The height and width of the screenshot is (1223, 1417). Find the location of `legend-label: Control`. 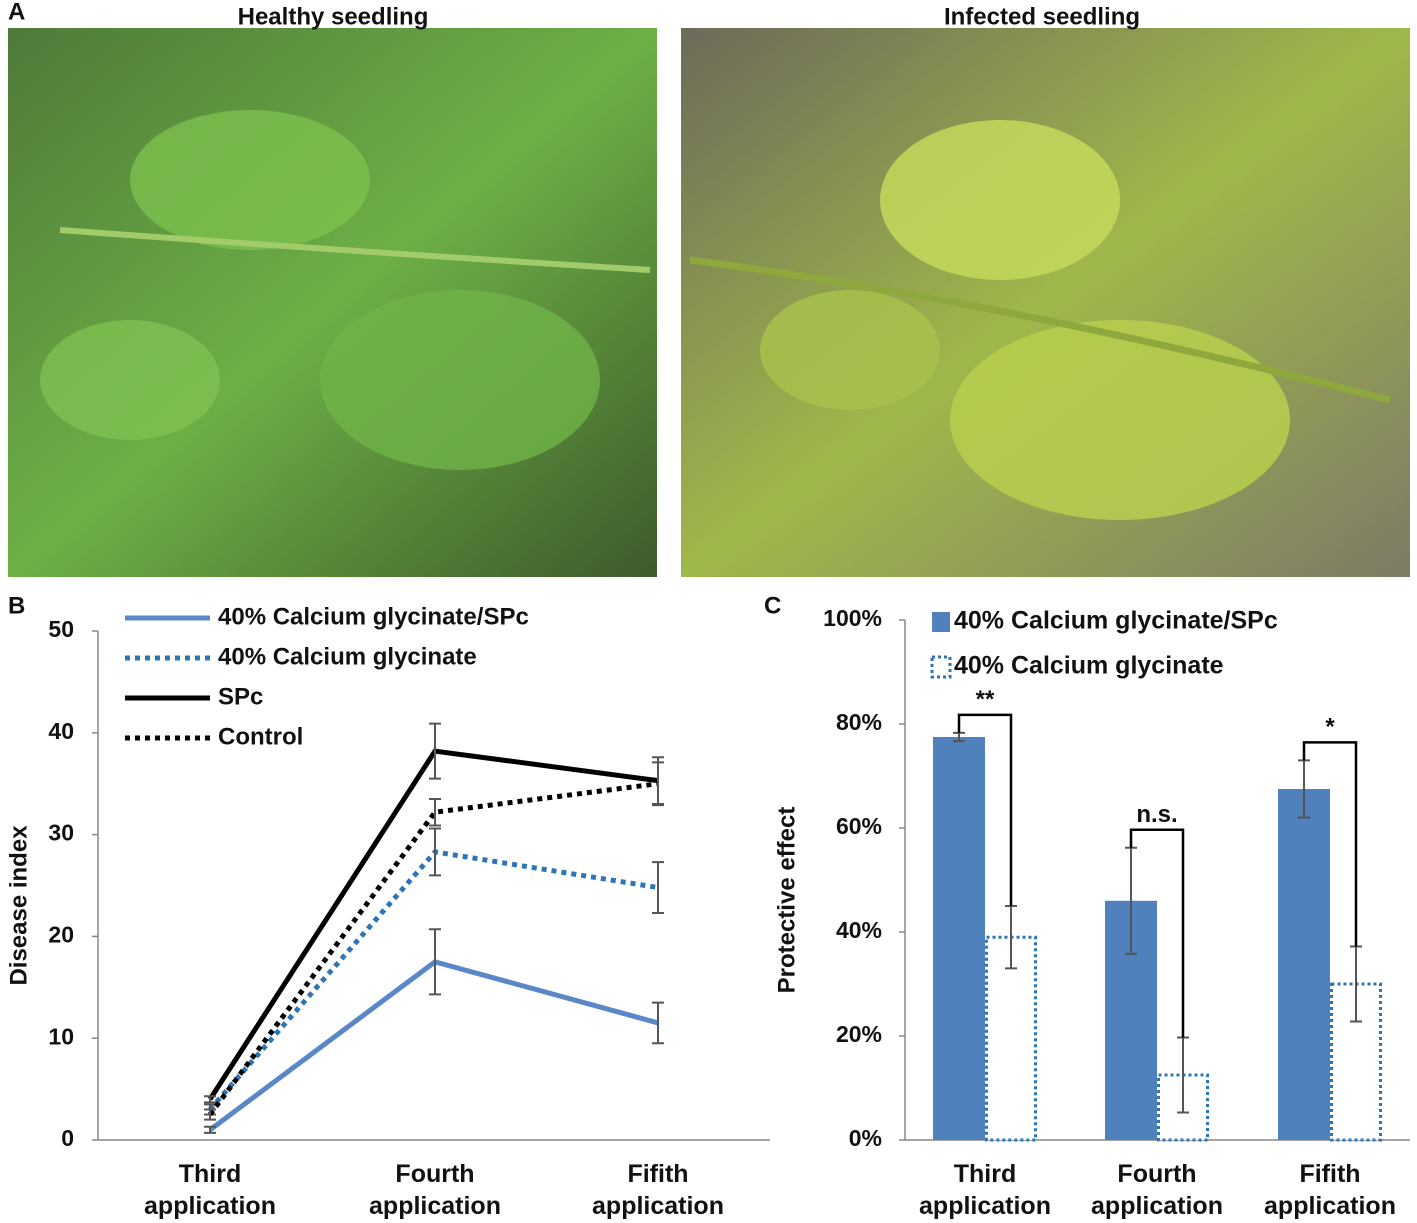

legend-label: Control is located at coordinates (260, 736).